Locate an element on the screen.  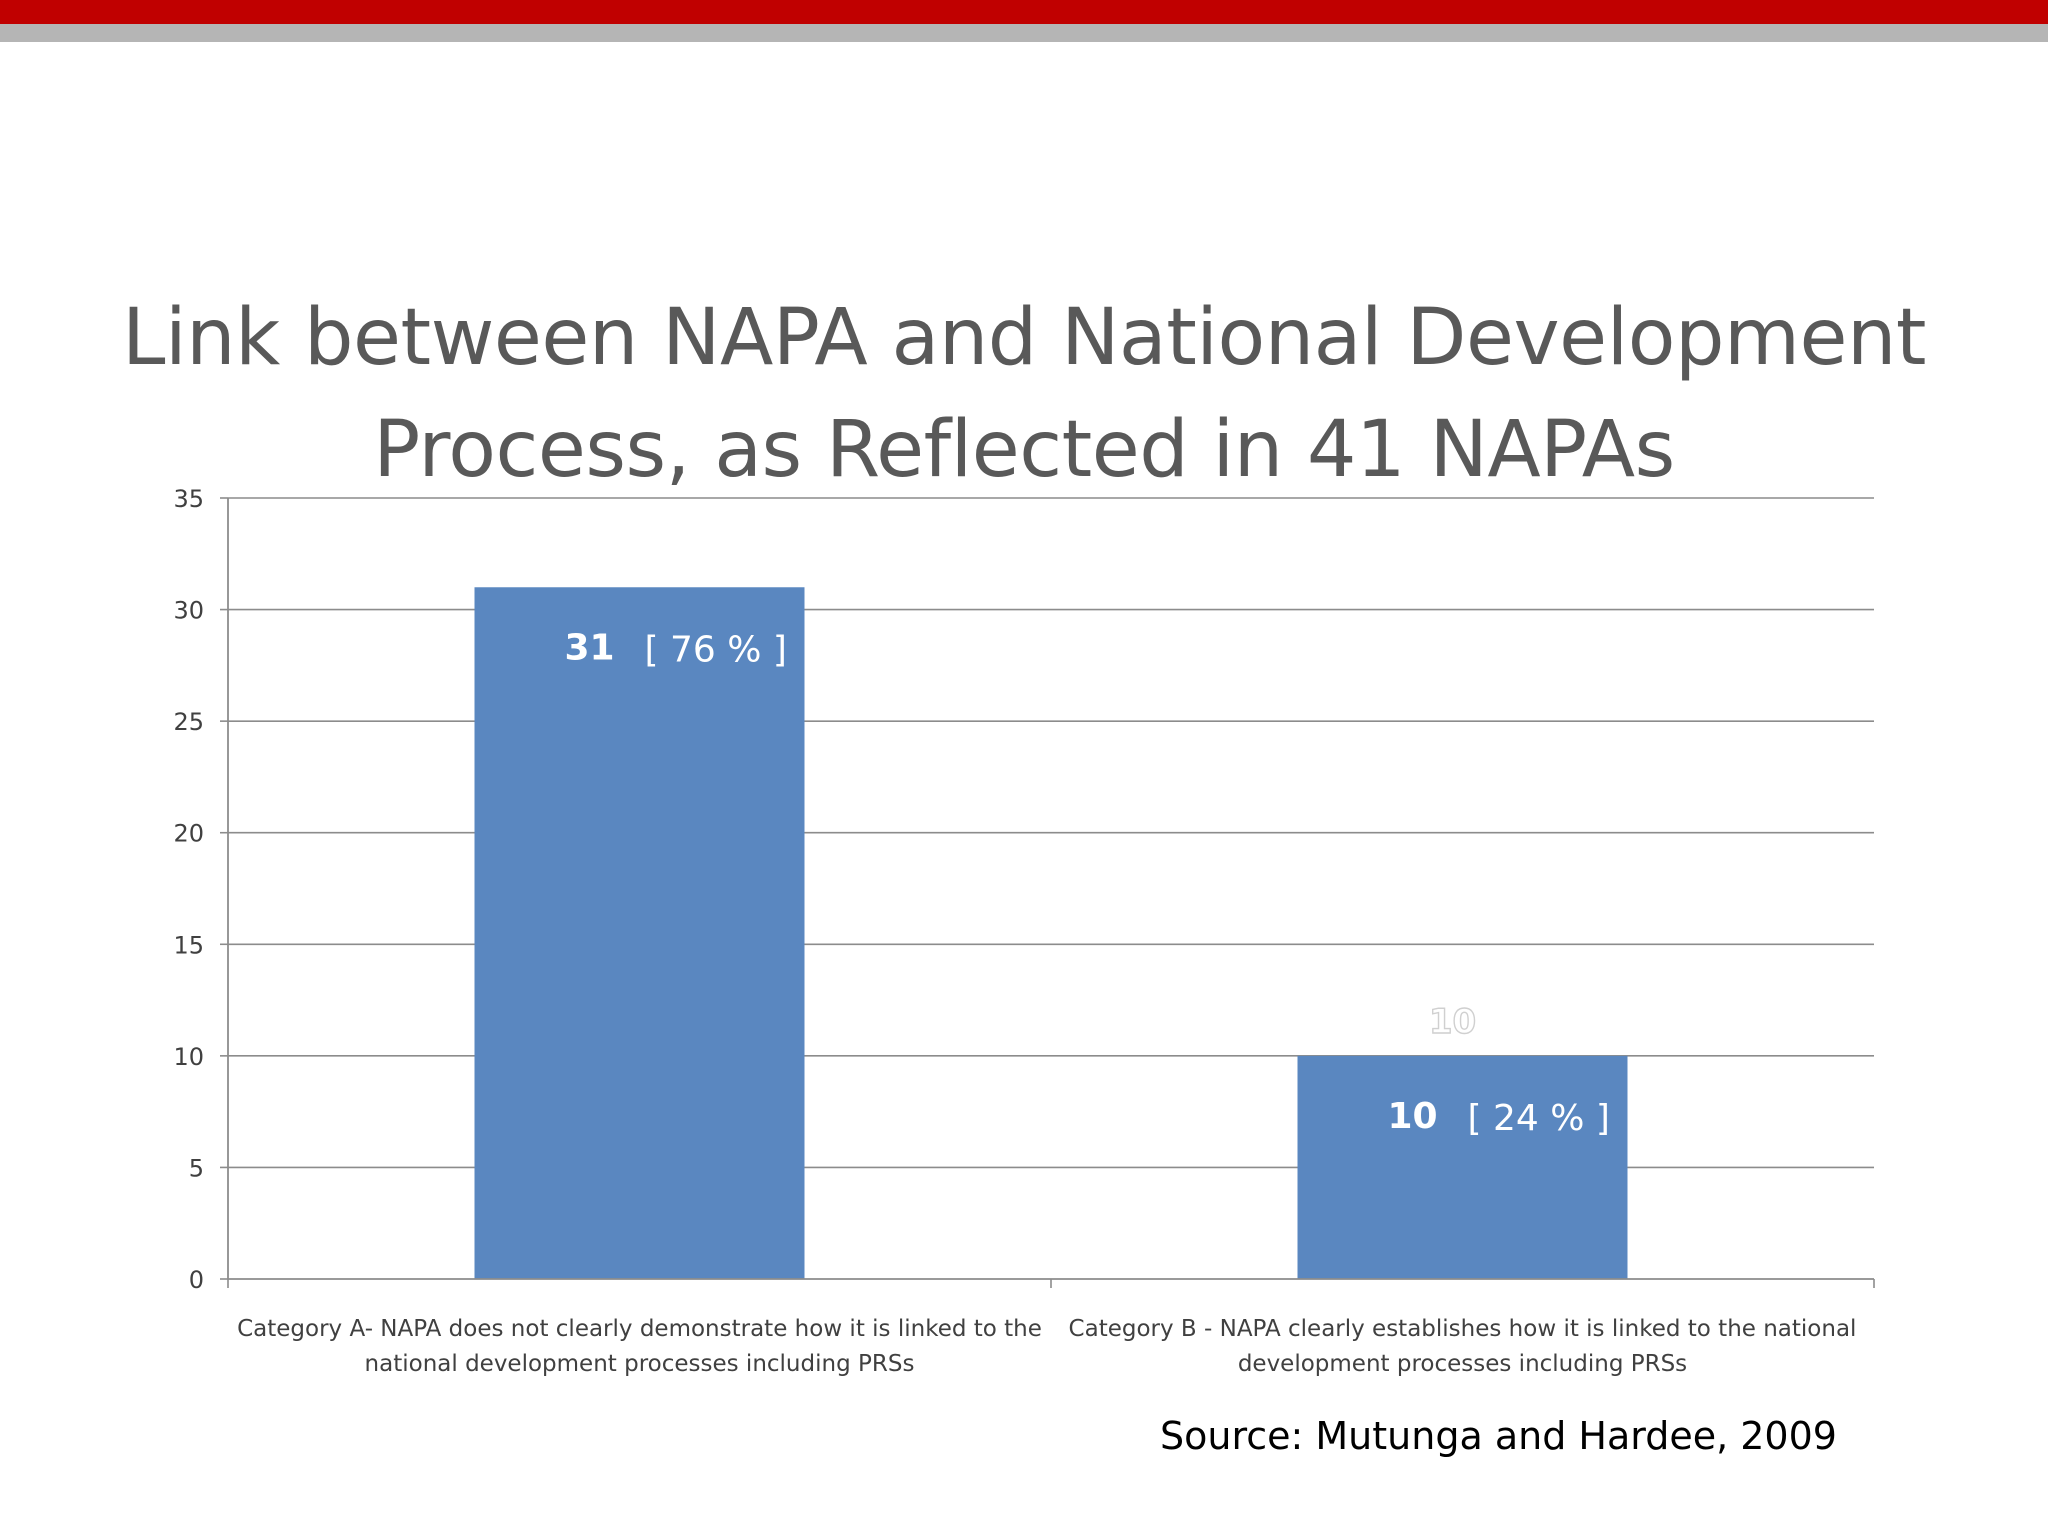
bar-value-label: 10 is located at coordinates (1412, 1116).